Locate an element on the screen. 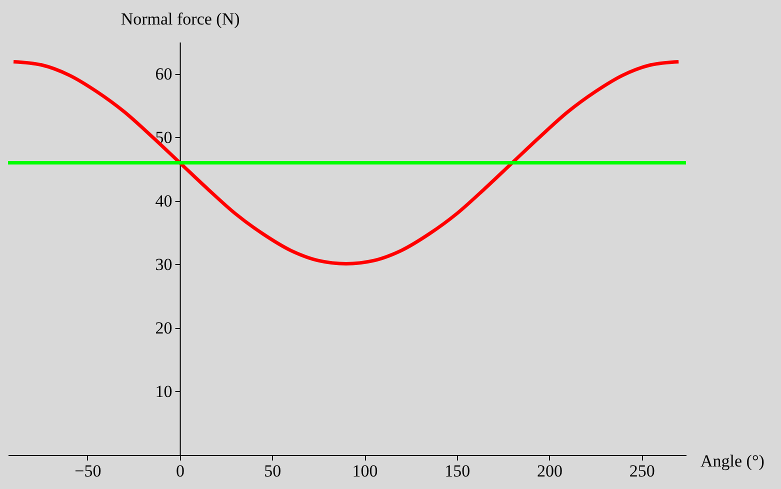 This screenshot has width=781, height=489. x-tick-label: 150 is located at coordinates (457, 471).